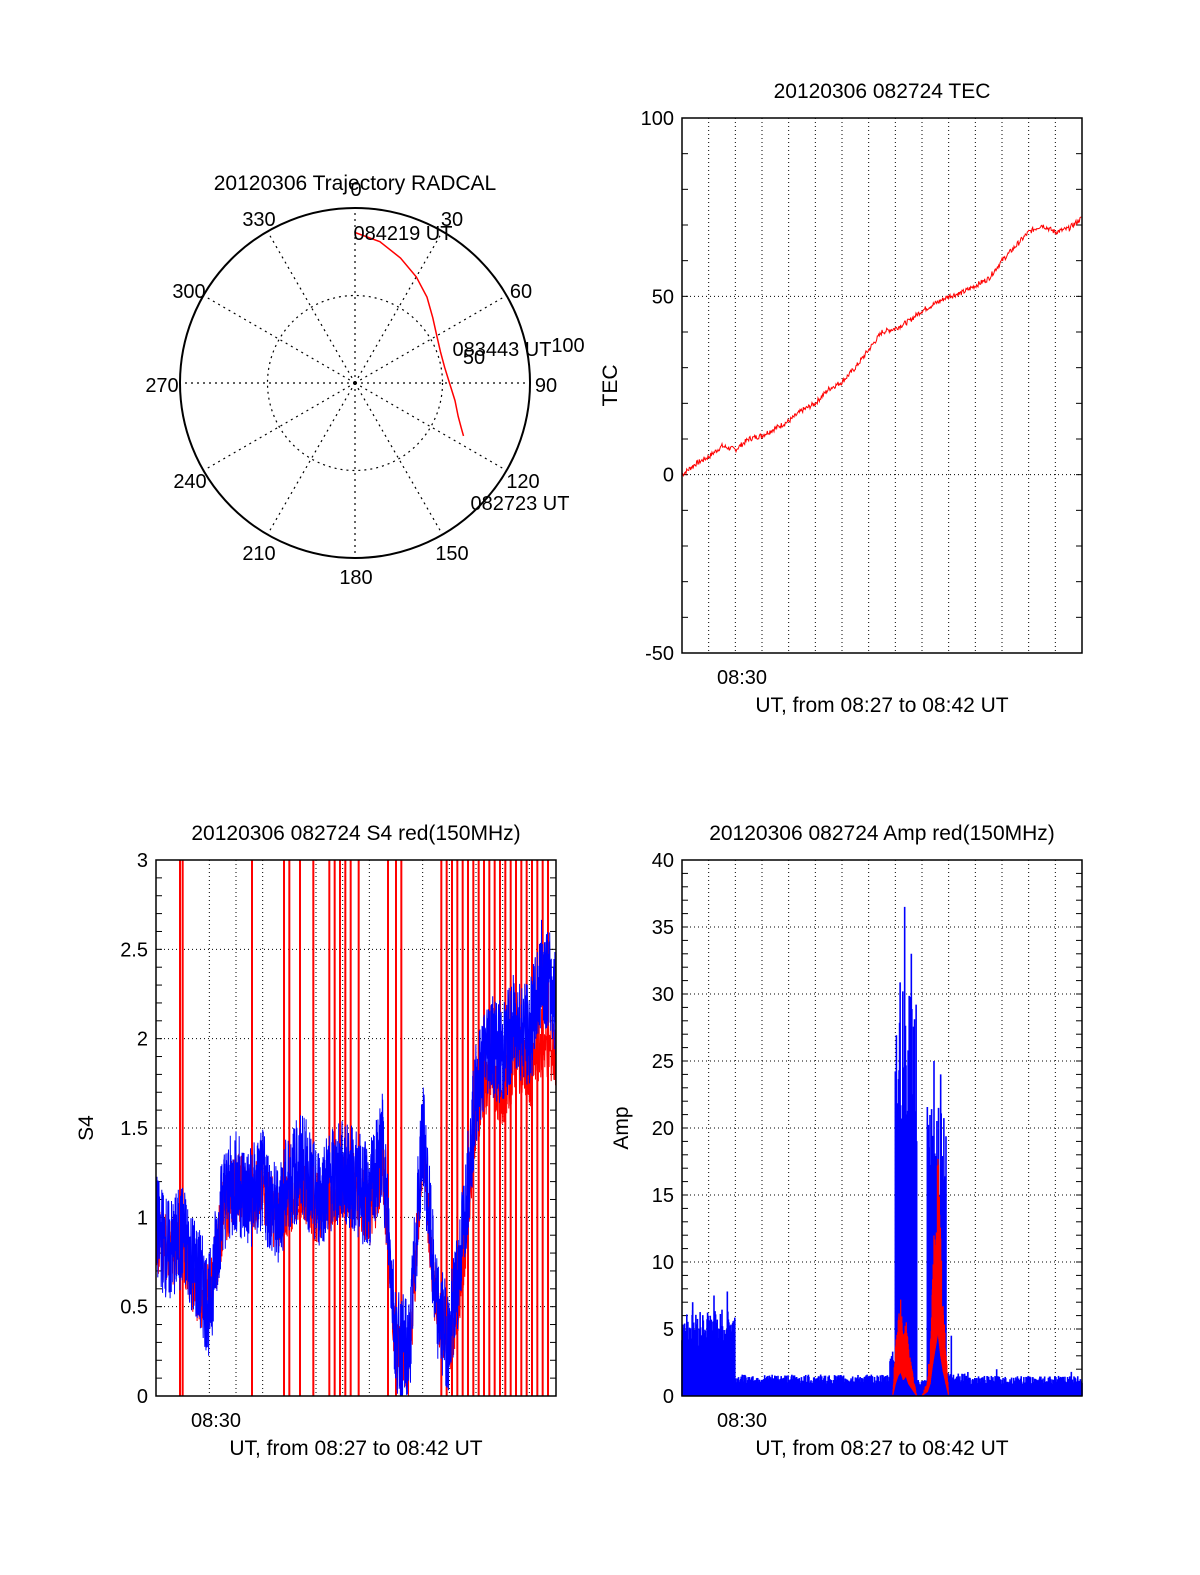  Describe the element at coordinates (161, 386) in the screenshot. I see `polar-angle-label-270: 270` at that location.